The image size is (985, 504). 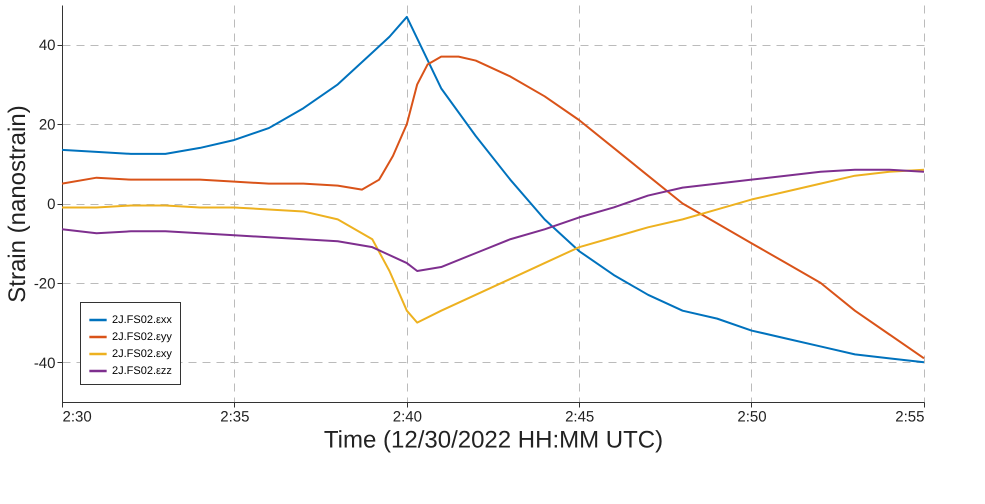 What do you see at coordinates (142, 371) in the screenshot?
I see `legend-label: 2J.FS02.εzz` at bounding box center [142, 371].